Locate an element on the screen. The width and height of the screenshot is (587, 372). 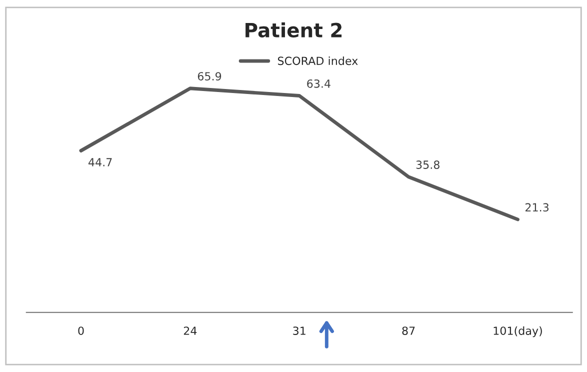
chart-title: Patient 2 is located at coordinates (294, 30).